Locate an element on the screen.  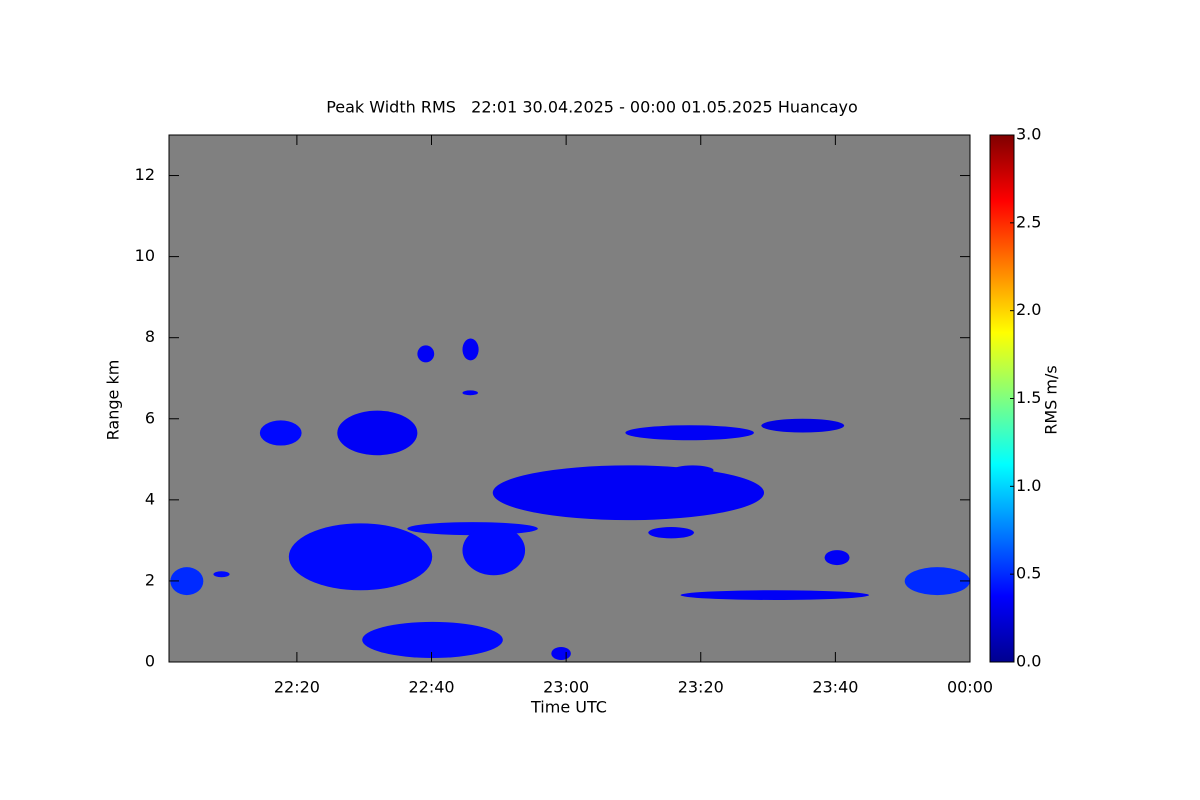
colorbar-tick-label: 1.5 is located at coordinates (1028, 397).